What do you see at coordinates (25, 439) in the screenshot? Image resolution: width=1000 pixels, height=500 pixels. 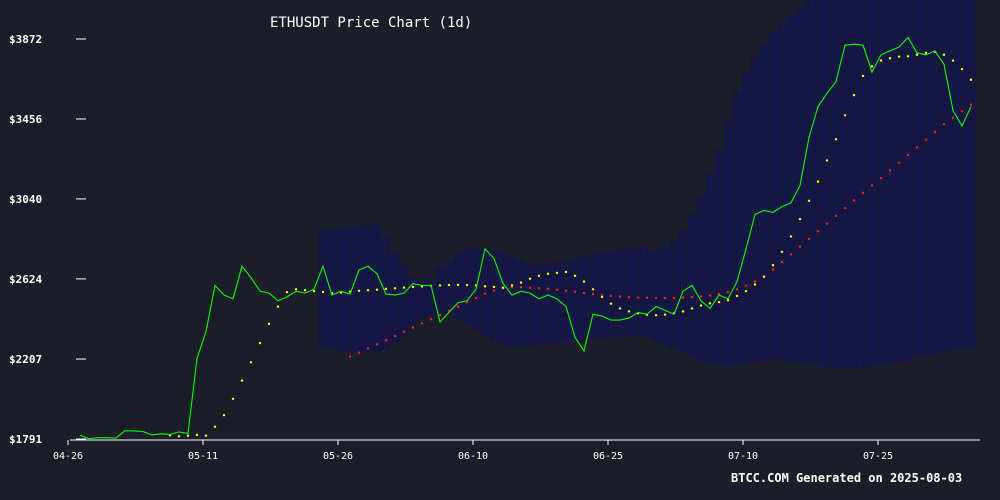 I see `y-tick-label: $1791` at bounding box center [25, 439].